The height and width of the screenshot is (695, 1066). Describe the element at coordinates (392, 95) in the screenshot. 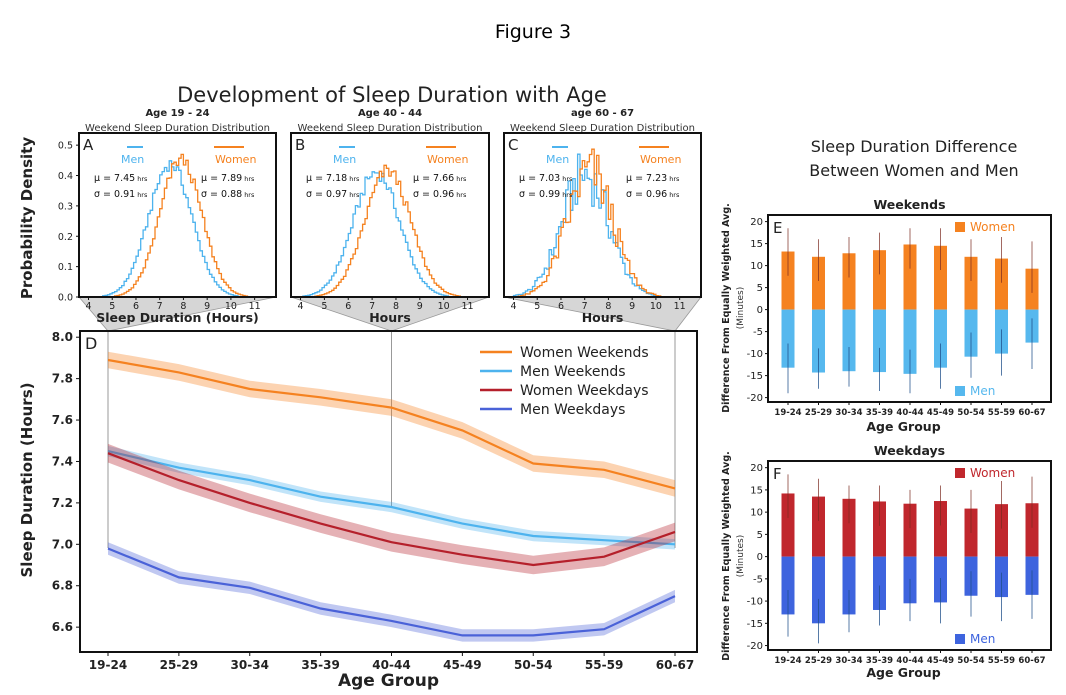

I see `main-title: Development of Sleep Duration with Age` at that location.